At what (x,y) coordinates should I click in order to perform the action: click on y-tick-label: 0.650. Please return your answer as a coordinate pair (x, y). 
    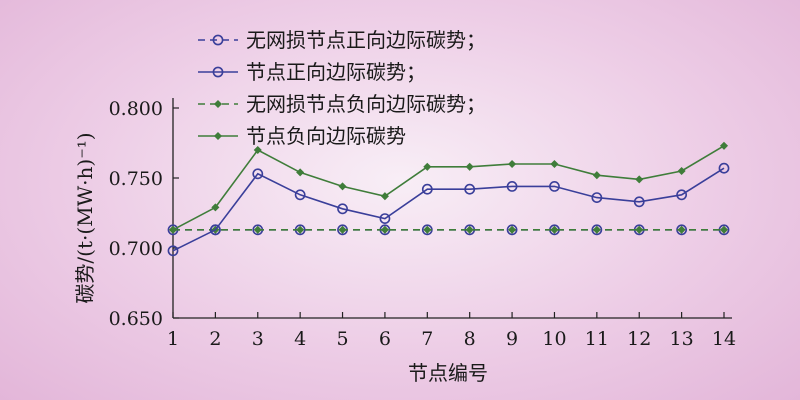
    Looking at the image, I should click on (136, 319).